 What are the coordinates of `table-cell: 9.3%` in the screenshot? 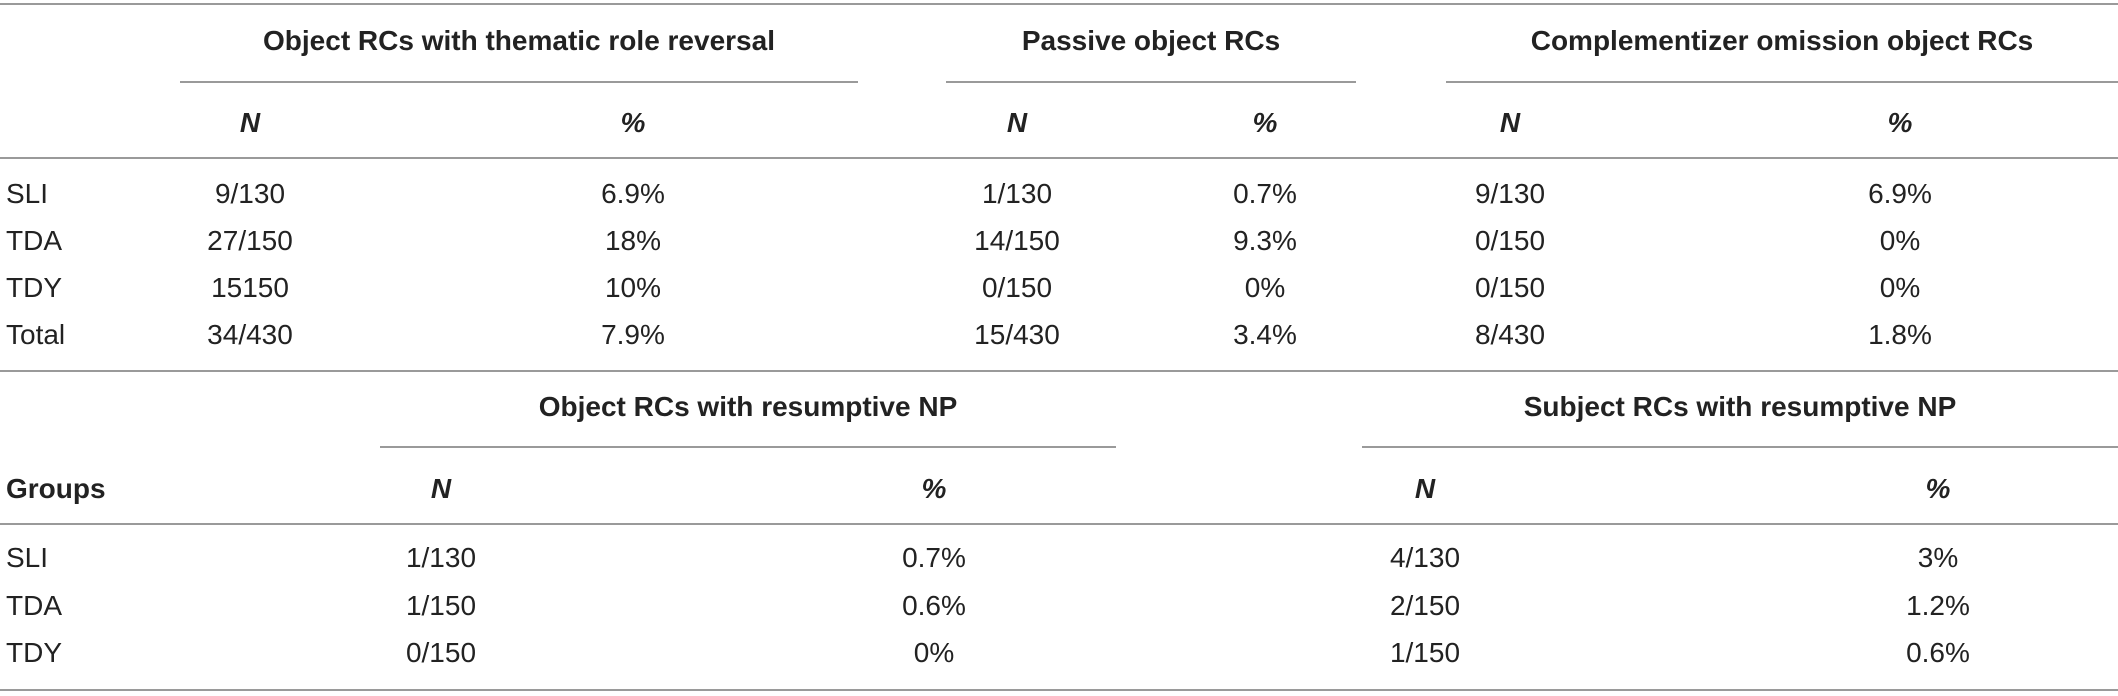 It's located at (1265, 240).